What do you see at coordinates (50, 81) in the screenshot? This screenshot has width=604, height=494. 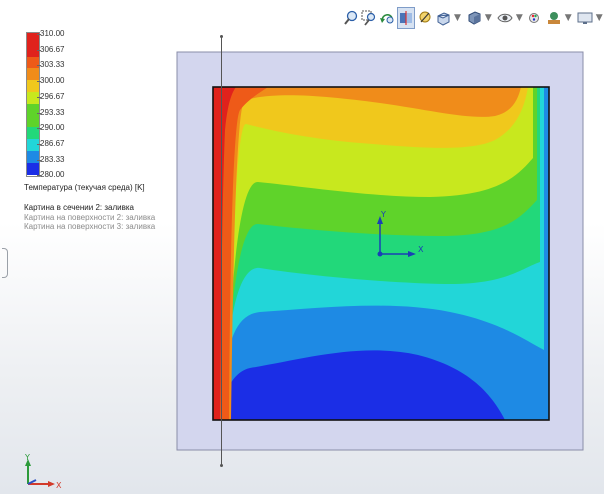 I see `legend-tick-label: 300.00` at bounding box center [50, 81].